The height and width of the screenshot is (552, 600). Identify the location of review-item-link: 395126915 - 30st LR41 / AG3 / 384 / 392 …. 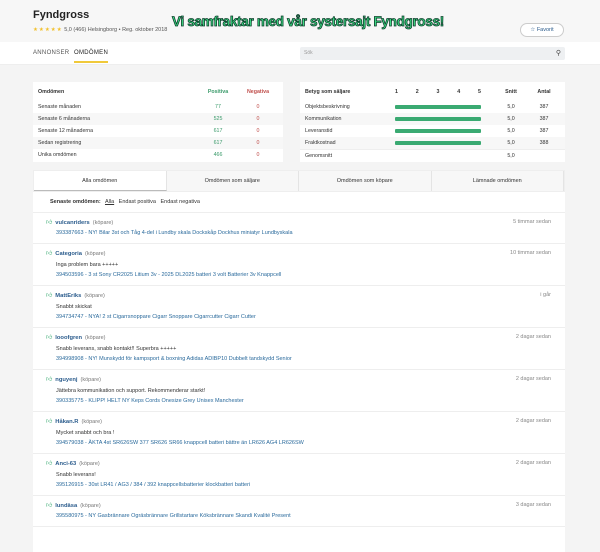
(153, 485).